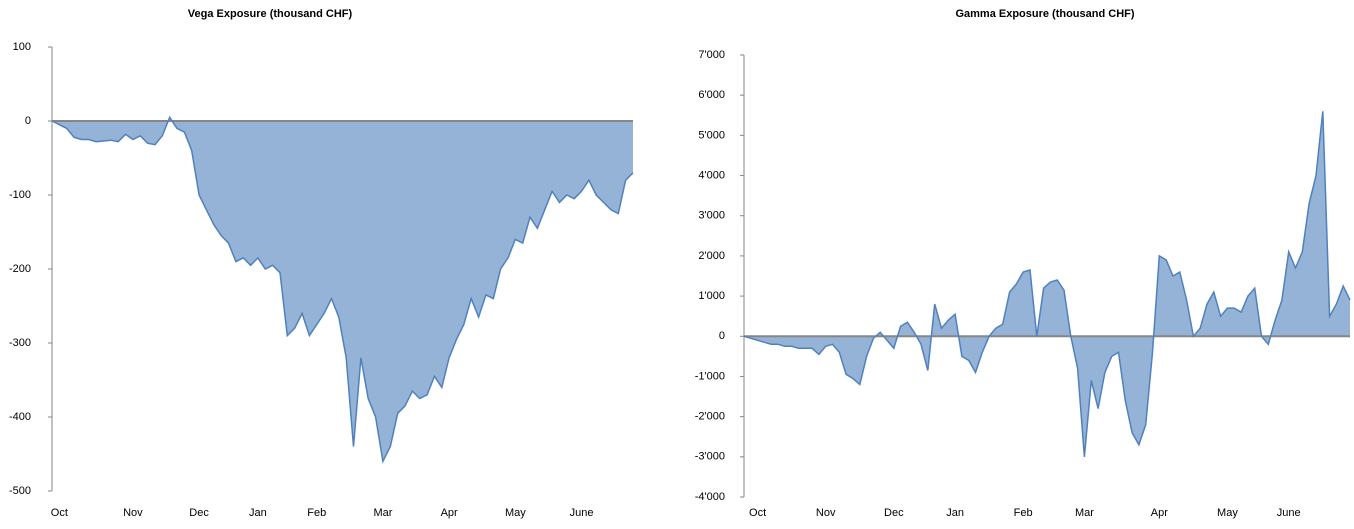  What do you see at coordinates (20, 195) in the screenshot?
I see `y-tick-label: -100` at bounding box center [20, 195].